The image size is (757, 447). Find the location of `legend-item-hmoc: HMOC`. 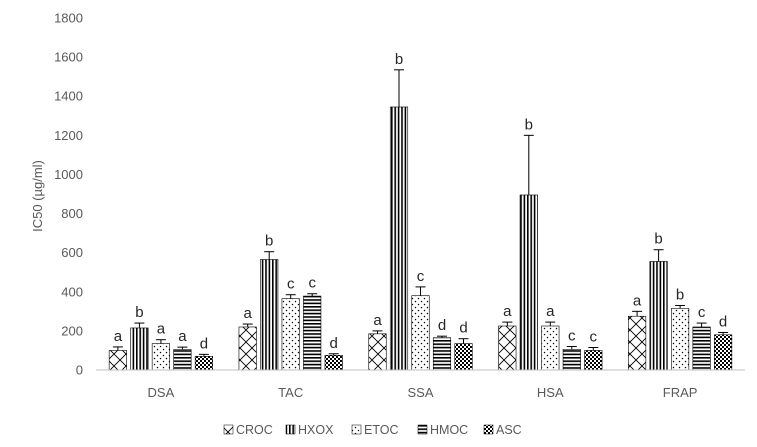

legend-item-hmoc: HMOC is located at coordinates (442, 430).